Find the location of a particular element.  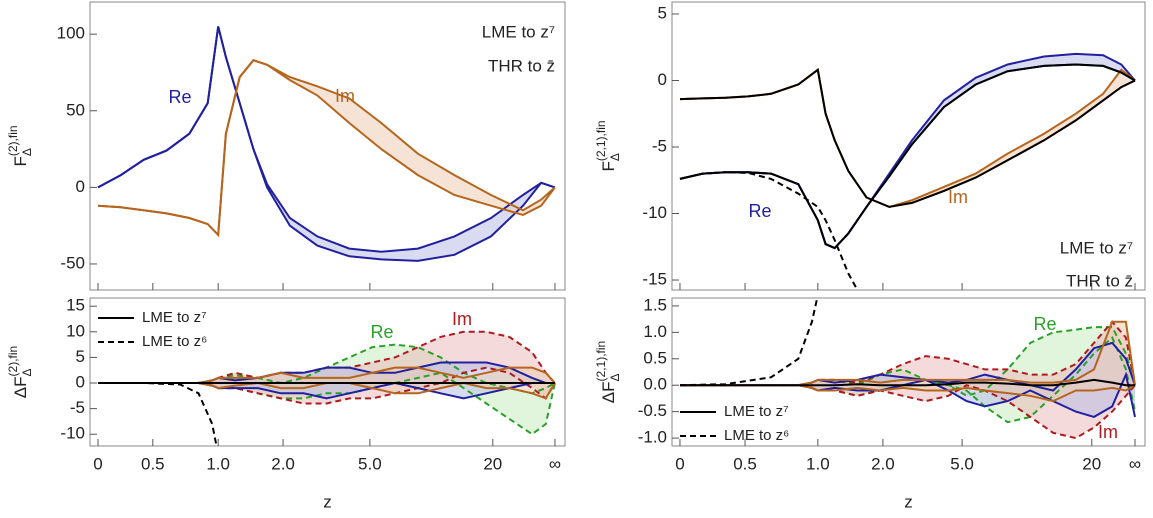

y-tick-label: 100 is located at coordinates (71, 33).